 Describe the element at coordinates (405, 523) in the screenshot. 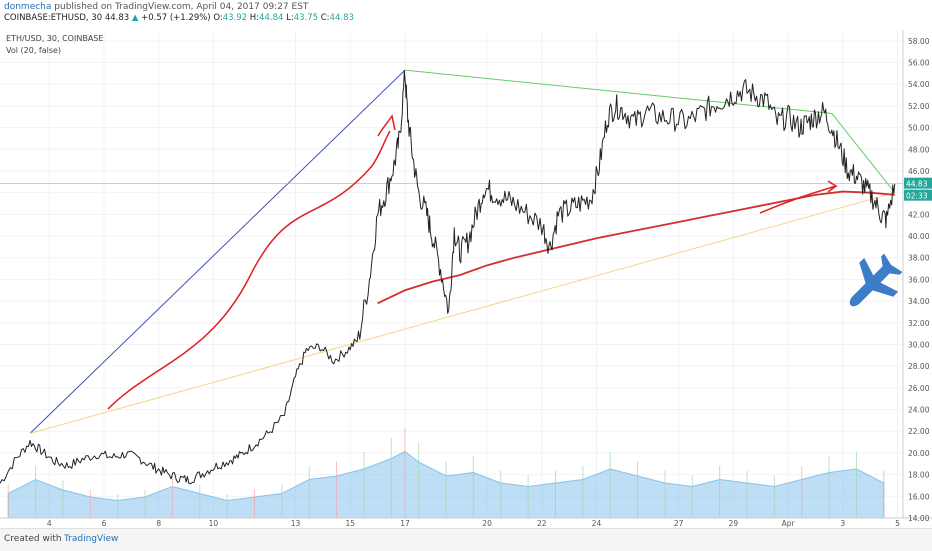

I see `x-tick-label: 17` at that location.